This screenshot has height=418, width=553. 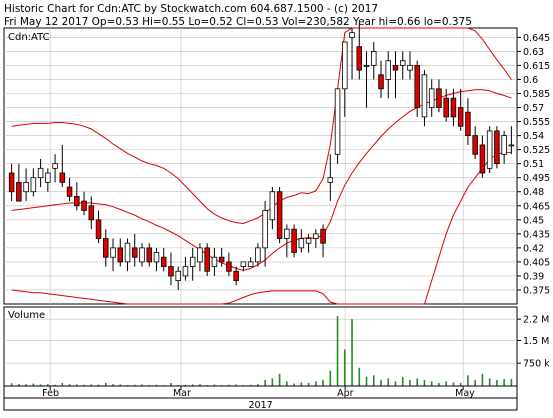 I want to click on volume-title: Volume, so click(x=26, y=315).